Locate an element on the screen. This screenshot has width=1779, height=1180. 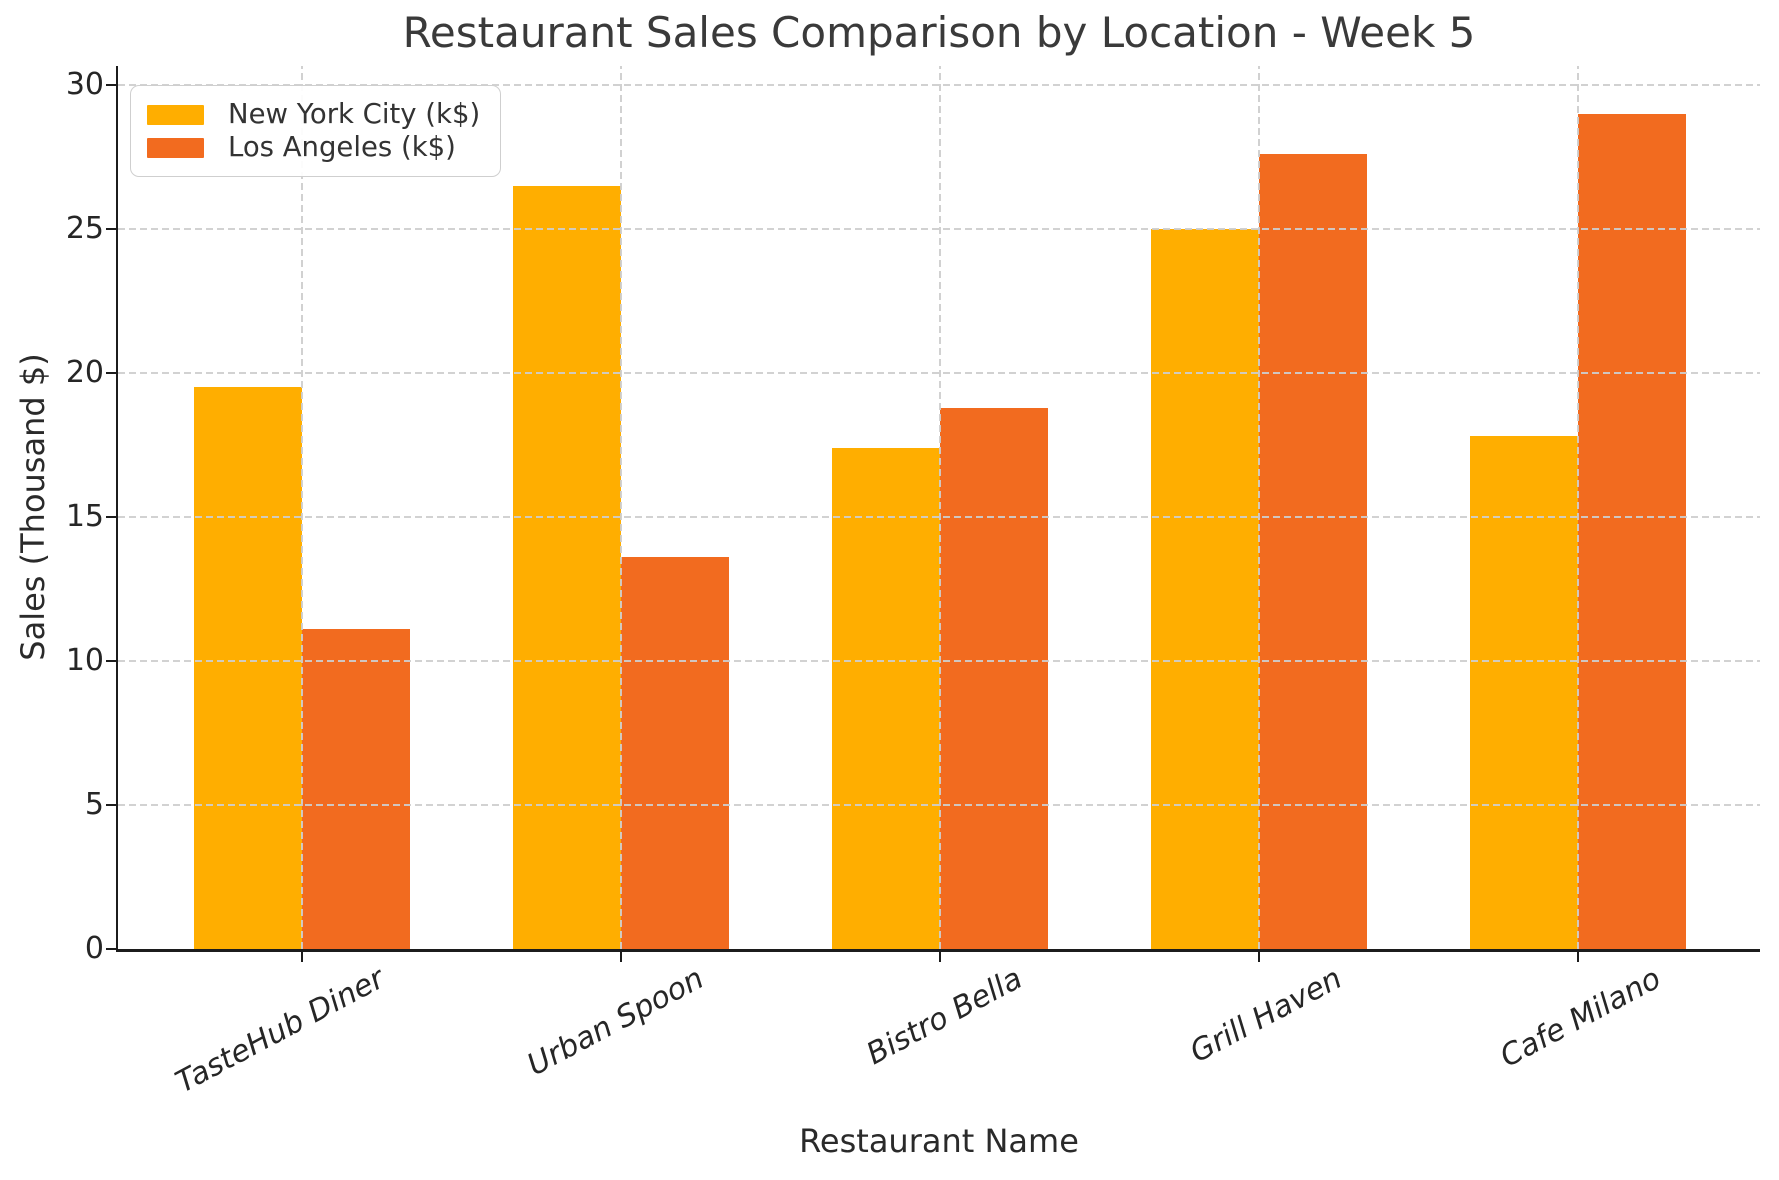
y-tick-label-15: 15 is located at coordinates (84, 516).